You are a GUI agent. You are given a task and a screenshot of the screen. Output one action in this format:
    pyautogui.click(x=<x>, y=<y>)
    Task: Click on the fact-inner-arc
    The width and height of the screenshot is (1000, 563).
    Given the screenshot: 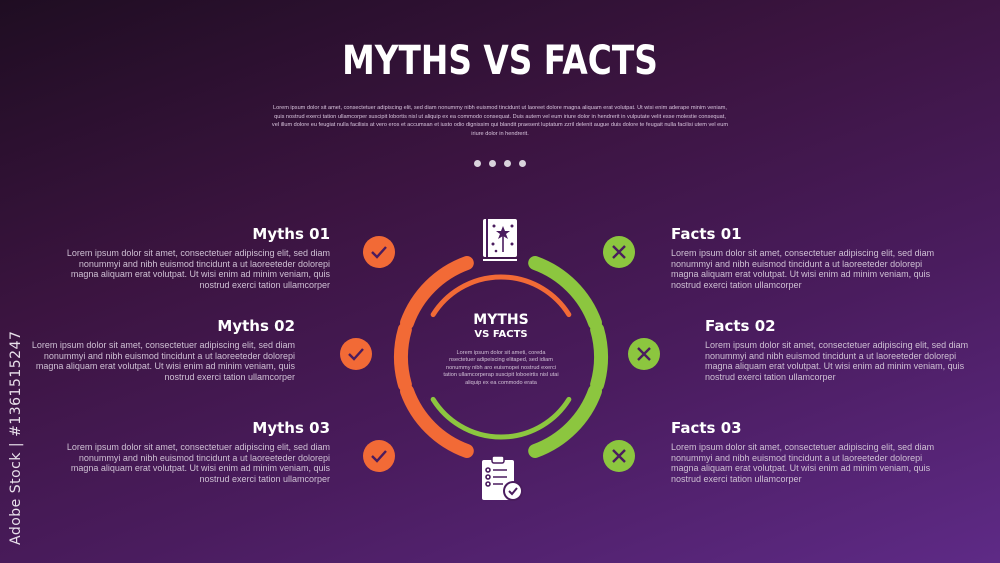 What is the action you would take?
    pyautogui.click(x=501, y=418)
    